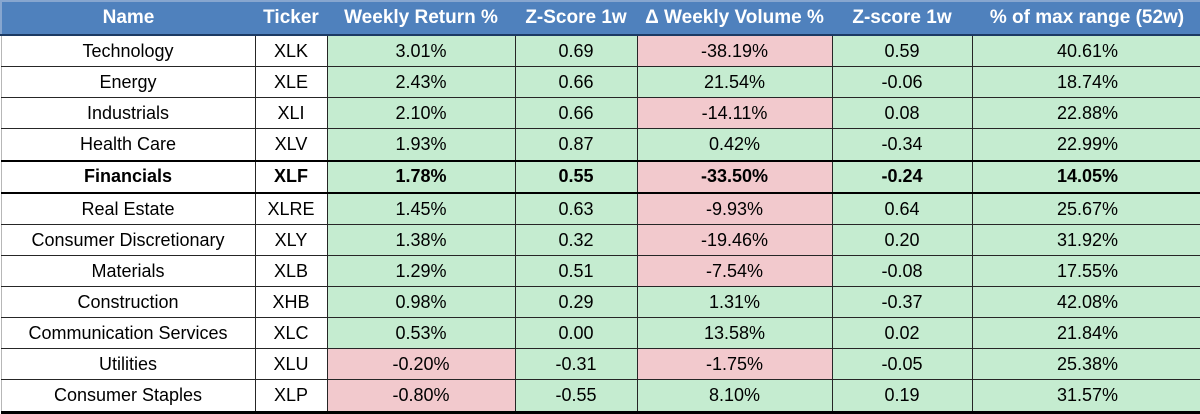 The image size is (1200, 414). What do you see at coordinates (734, 240) in the screenshot?
I see `value-cell: -19.46%` at bounding box center [734, 240].